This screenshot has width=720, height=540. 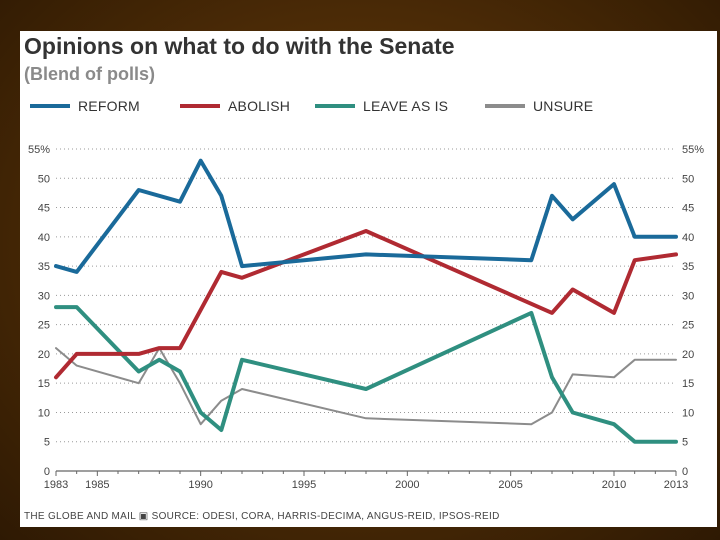 I want to click on y-tick-label-right-5: 5, so click(x=685, y=443).